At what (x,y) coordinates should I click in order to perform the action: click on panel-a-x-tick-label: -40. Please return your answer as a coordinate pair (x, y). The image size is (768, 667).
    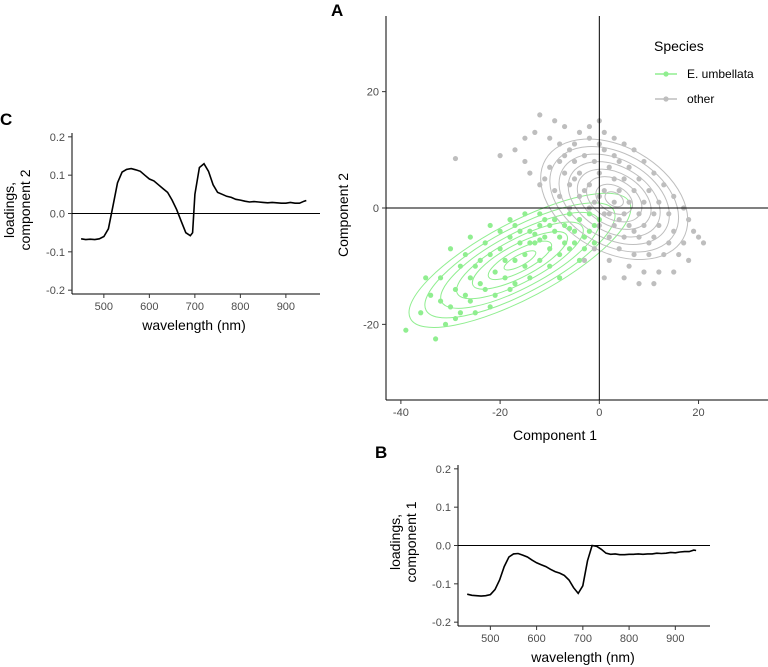
    Looking at the image, I should click on (401, 413).